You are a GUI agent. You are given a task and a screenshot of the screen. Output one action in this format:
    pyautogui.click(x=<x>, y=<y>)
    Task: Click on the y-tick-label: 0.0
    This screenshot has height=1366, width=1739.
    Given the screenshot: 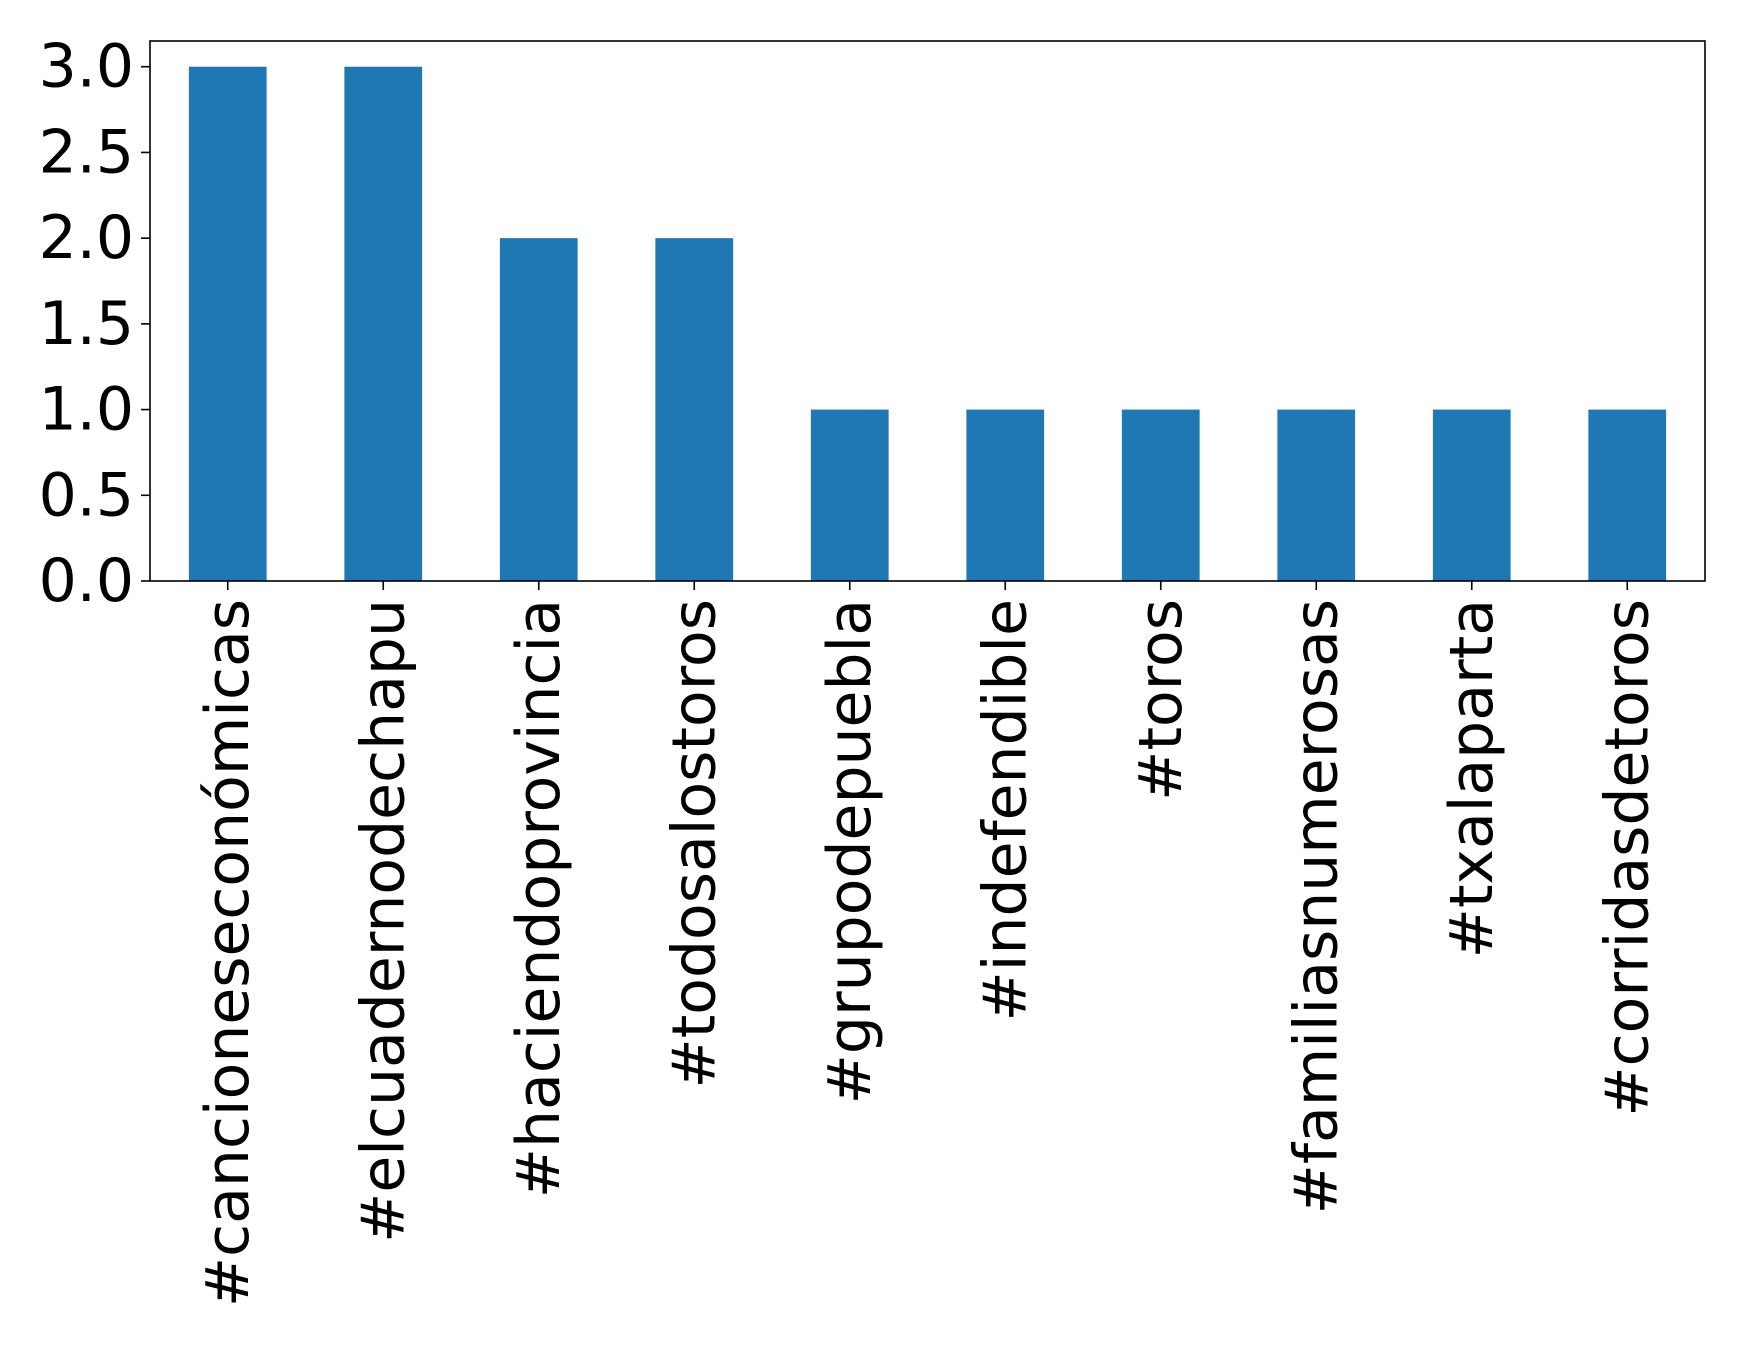 What is the action you would take?
    pyautogui.click(x=86, y=581)
    